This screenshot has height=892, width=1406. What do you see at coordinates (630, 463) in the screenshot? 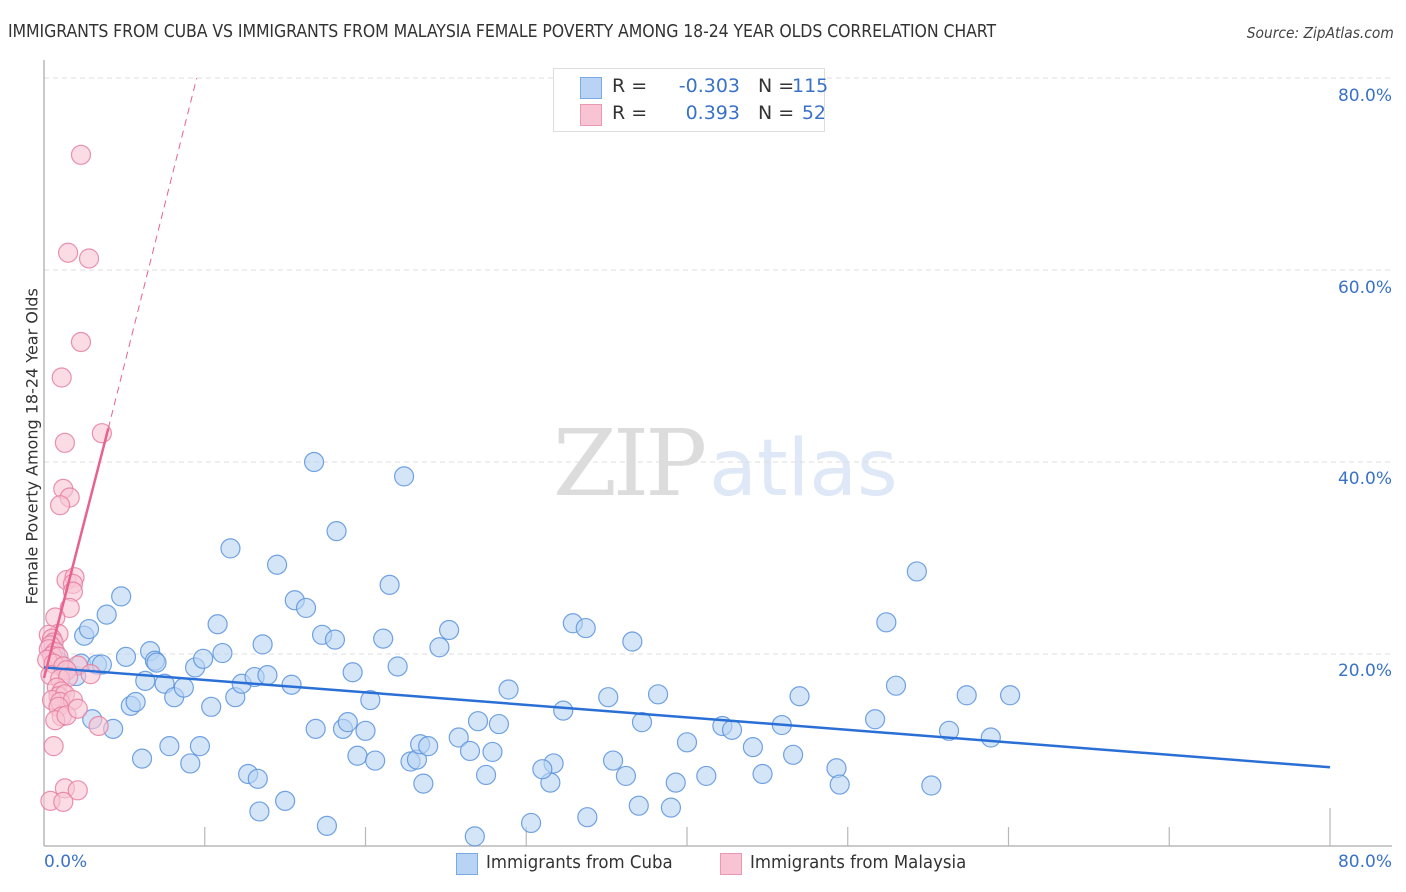
I see `watermark-zip: ZIP` at bounding box center [630, 463].